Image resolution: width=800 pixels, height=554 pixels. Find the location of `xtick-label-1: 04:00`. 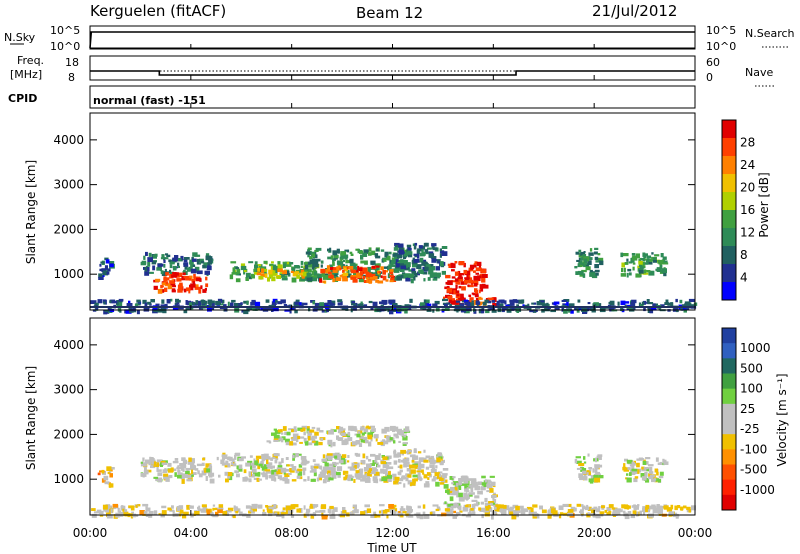

xtick-label-1: 04:00 is located at coordinates (191, 533).